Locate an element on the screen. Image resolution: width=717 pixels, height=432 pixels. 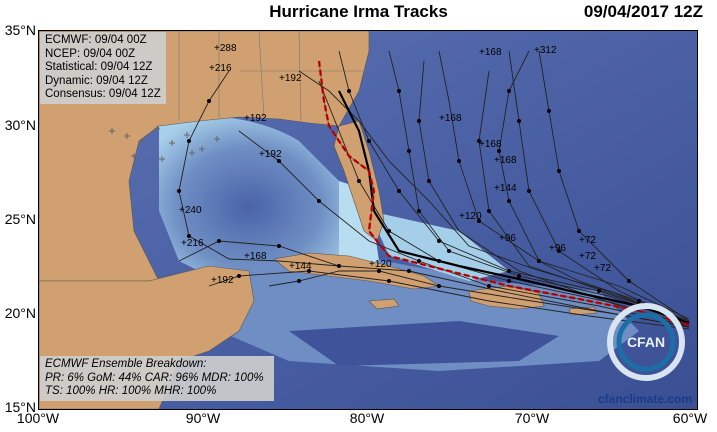
model-run-dynamic: Dynamic: 09/04 12Z is located at coordinates (96, 80).